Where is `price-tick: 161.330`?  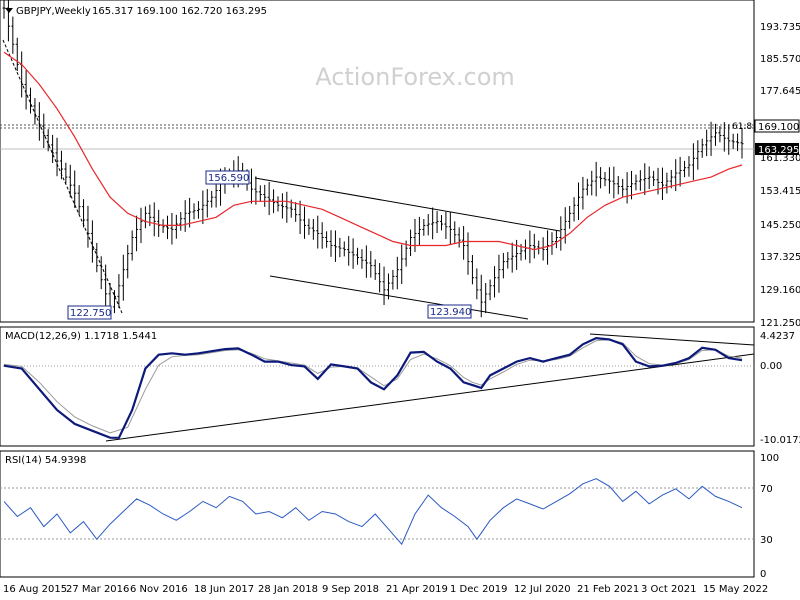 price-tick: 161.330 is located at coordinates (780, 158).